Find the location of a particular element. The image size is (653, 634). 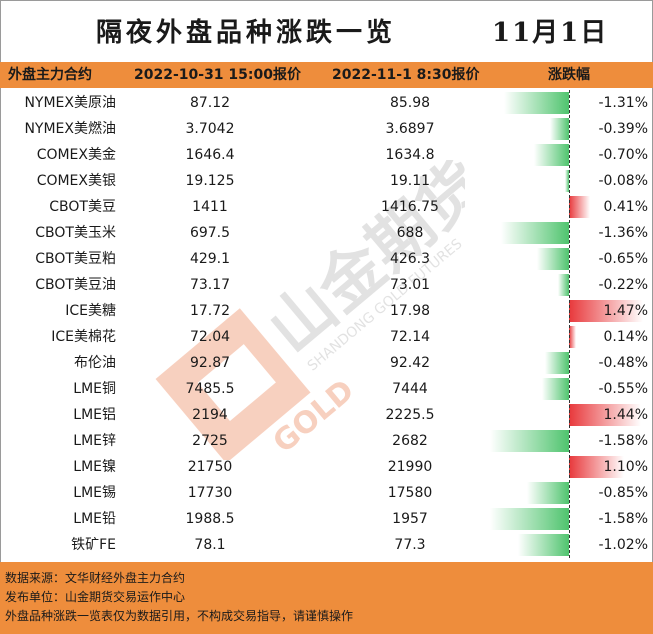

table-row: COMEX美银 19.125 19.11 -0.08% is located at coordinates (326, 181).